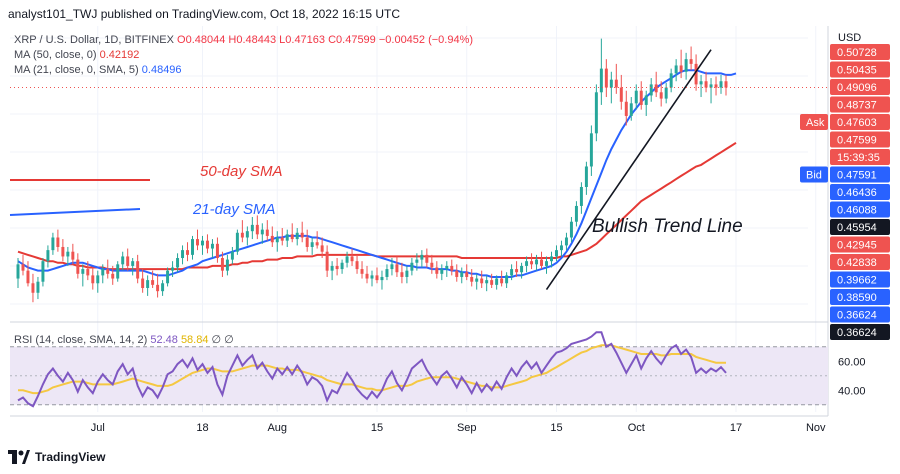 The height and width of the screenshot is (474, 900). What do you see at coordinates (857, 246) in the screenshot?
I see `price-label-text: 0.42945` at bounding box center [857, 246].